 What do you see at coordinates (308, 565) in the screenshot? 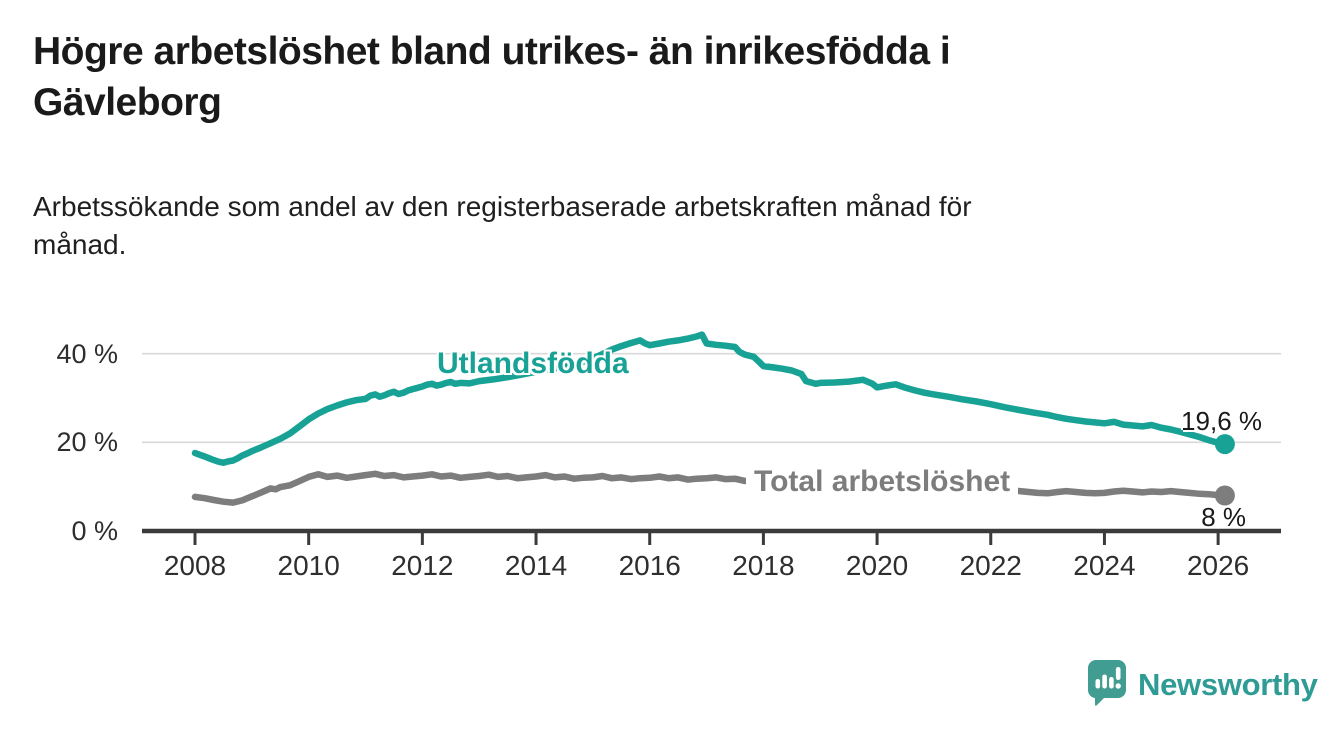
I see `x-tick-label: 2010` at bounding box center [308, 565].